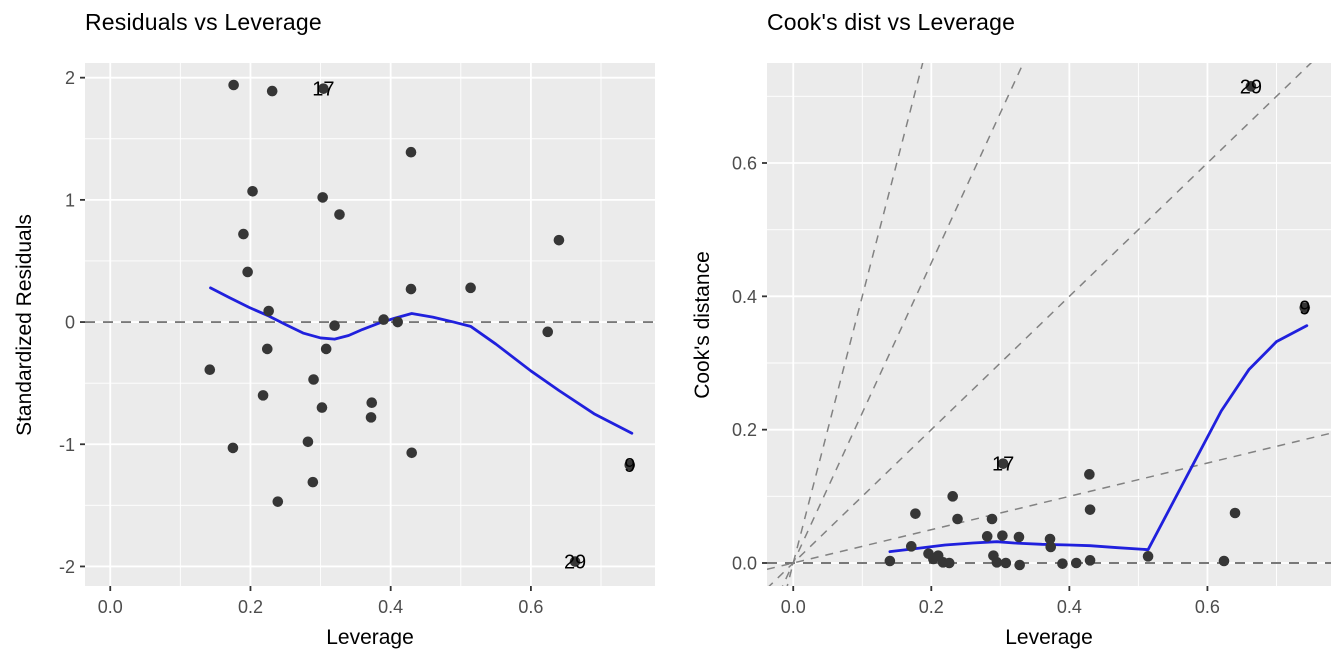  Describe the element at coordinates (744, 164) in the screenshot. I see `y-tick-label: 0.6` at that location.